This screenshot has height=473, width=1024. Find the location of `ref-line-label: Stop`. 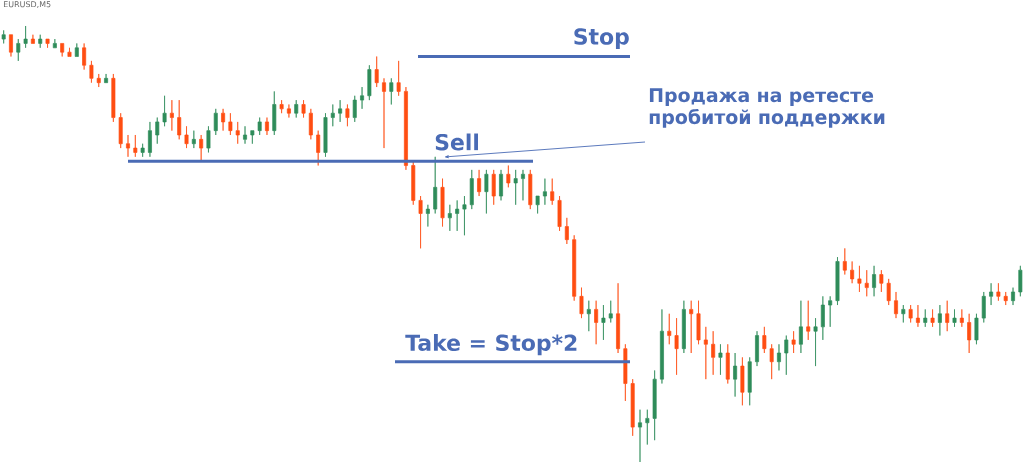

ref-line-label: Stop is located at coordinates (601, 39).